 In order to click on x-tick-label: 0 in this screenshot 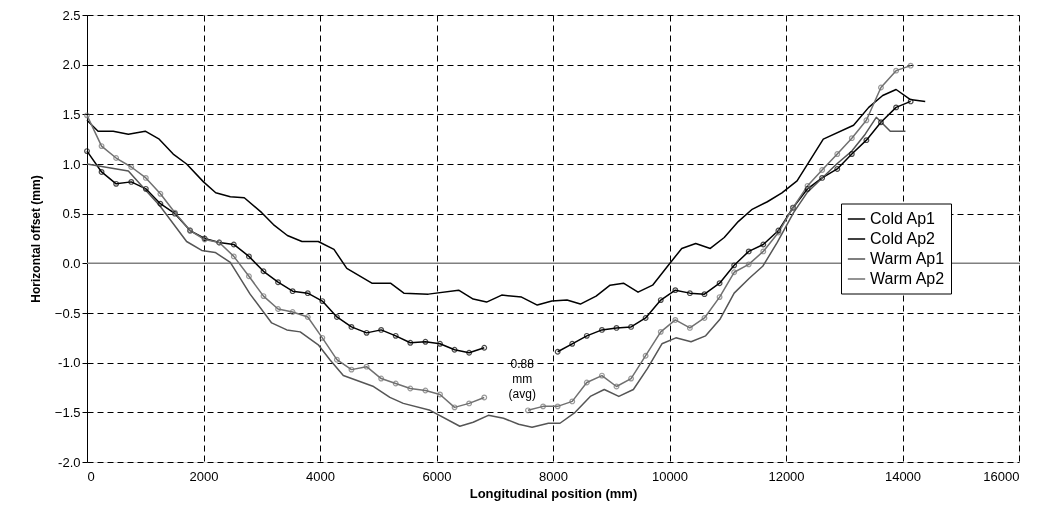, I will do `click(91, 476)`.